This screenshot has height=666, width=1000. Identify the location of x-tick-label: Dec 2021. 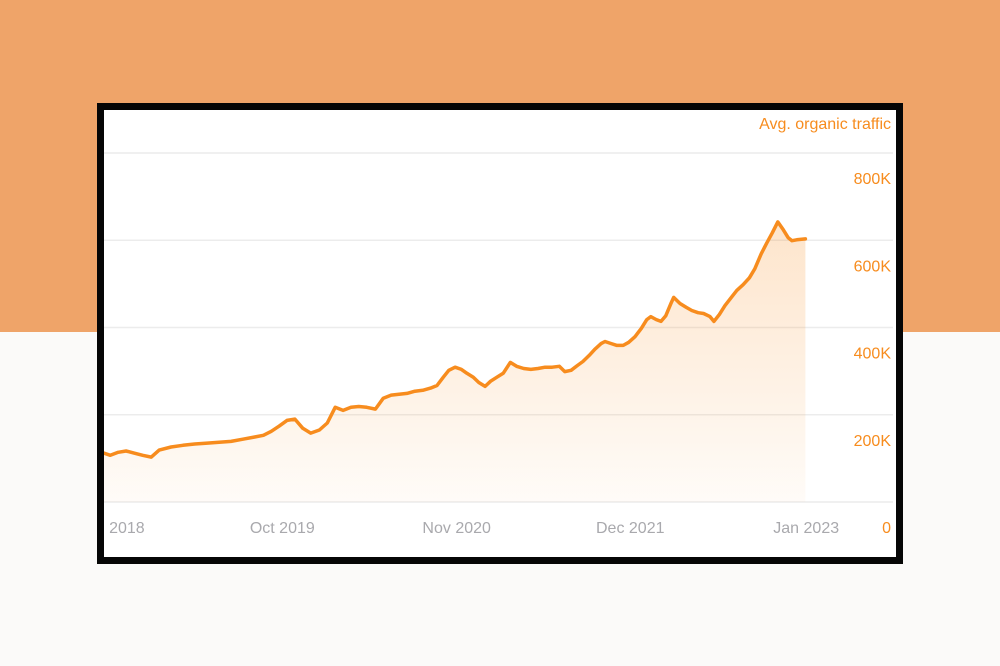
(630, 528).